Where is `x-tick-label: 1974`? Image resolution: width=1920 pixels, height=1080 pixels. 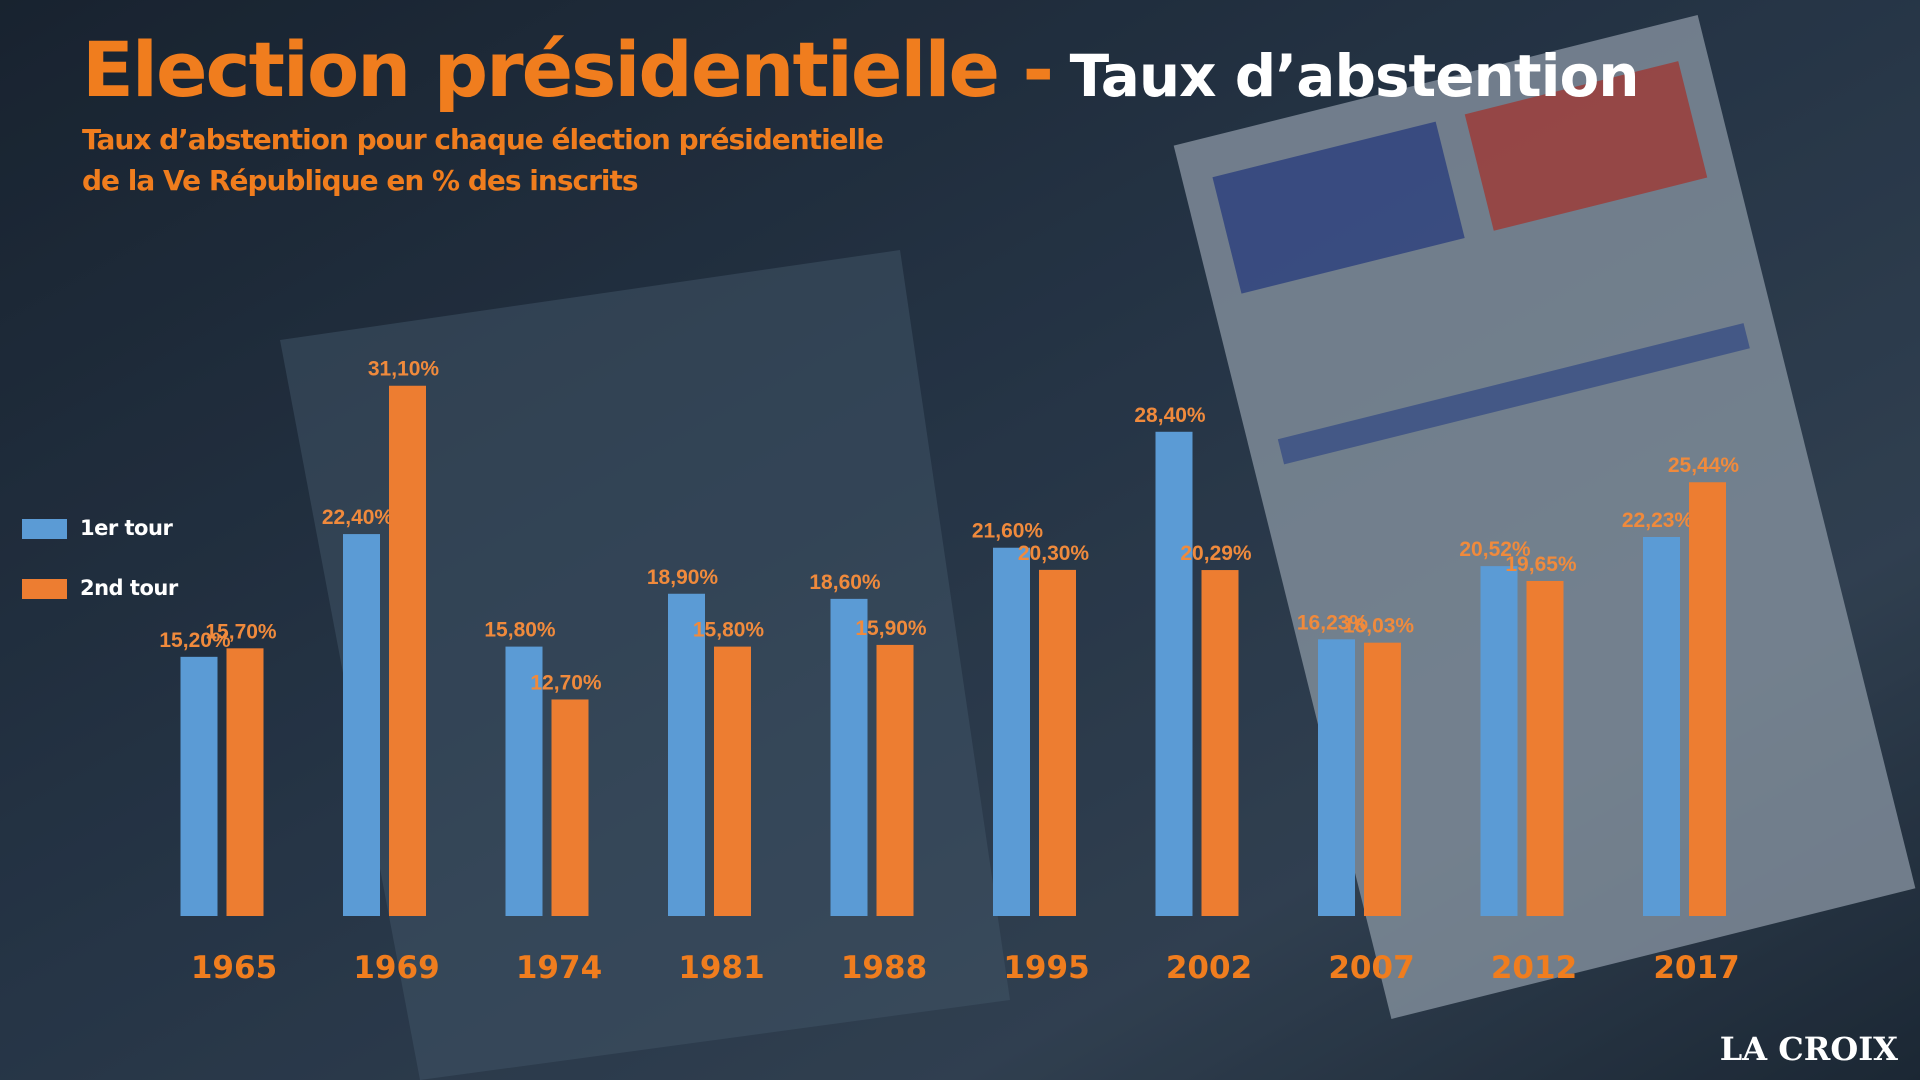 x-tick-label: 1974 is located at coordinates (559, 968).